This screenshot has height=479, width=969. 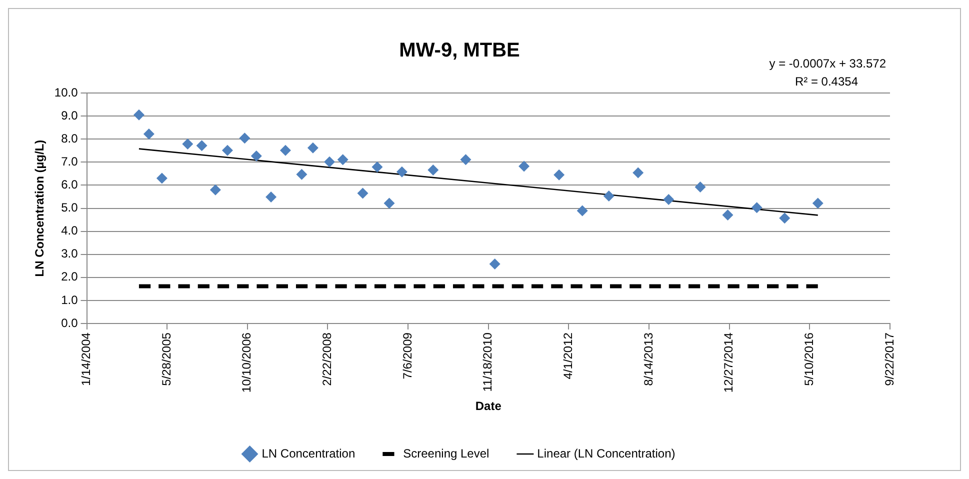 What do you see at coordinates (69, 231) in the screenshot?
I see `y-tick-label: 4.0` at bounding box center [69, 231].